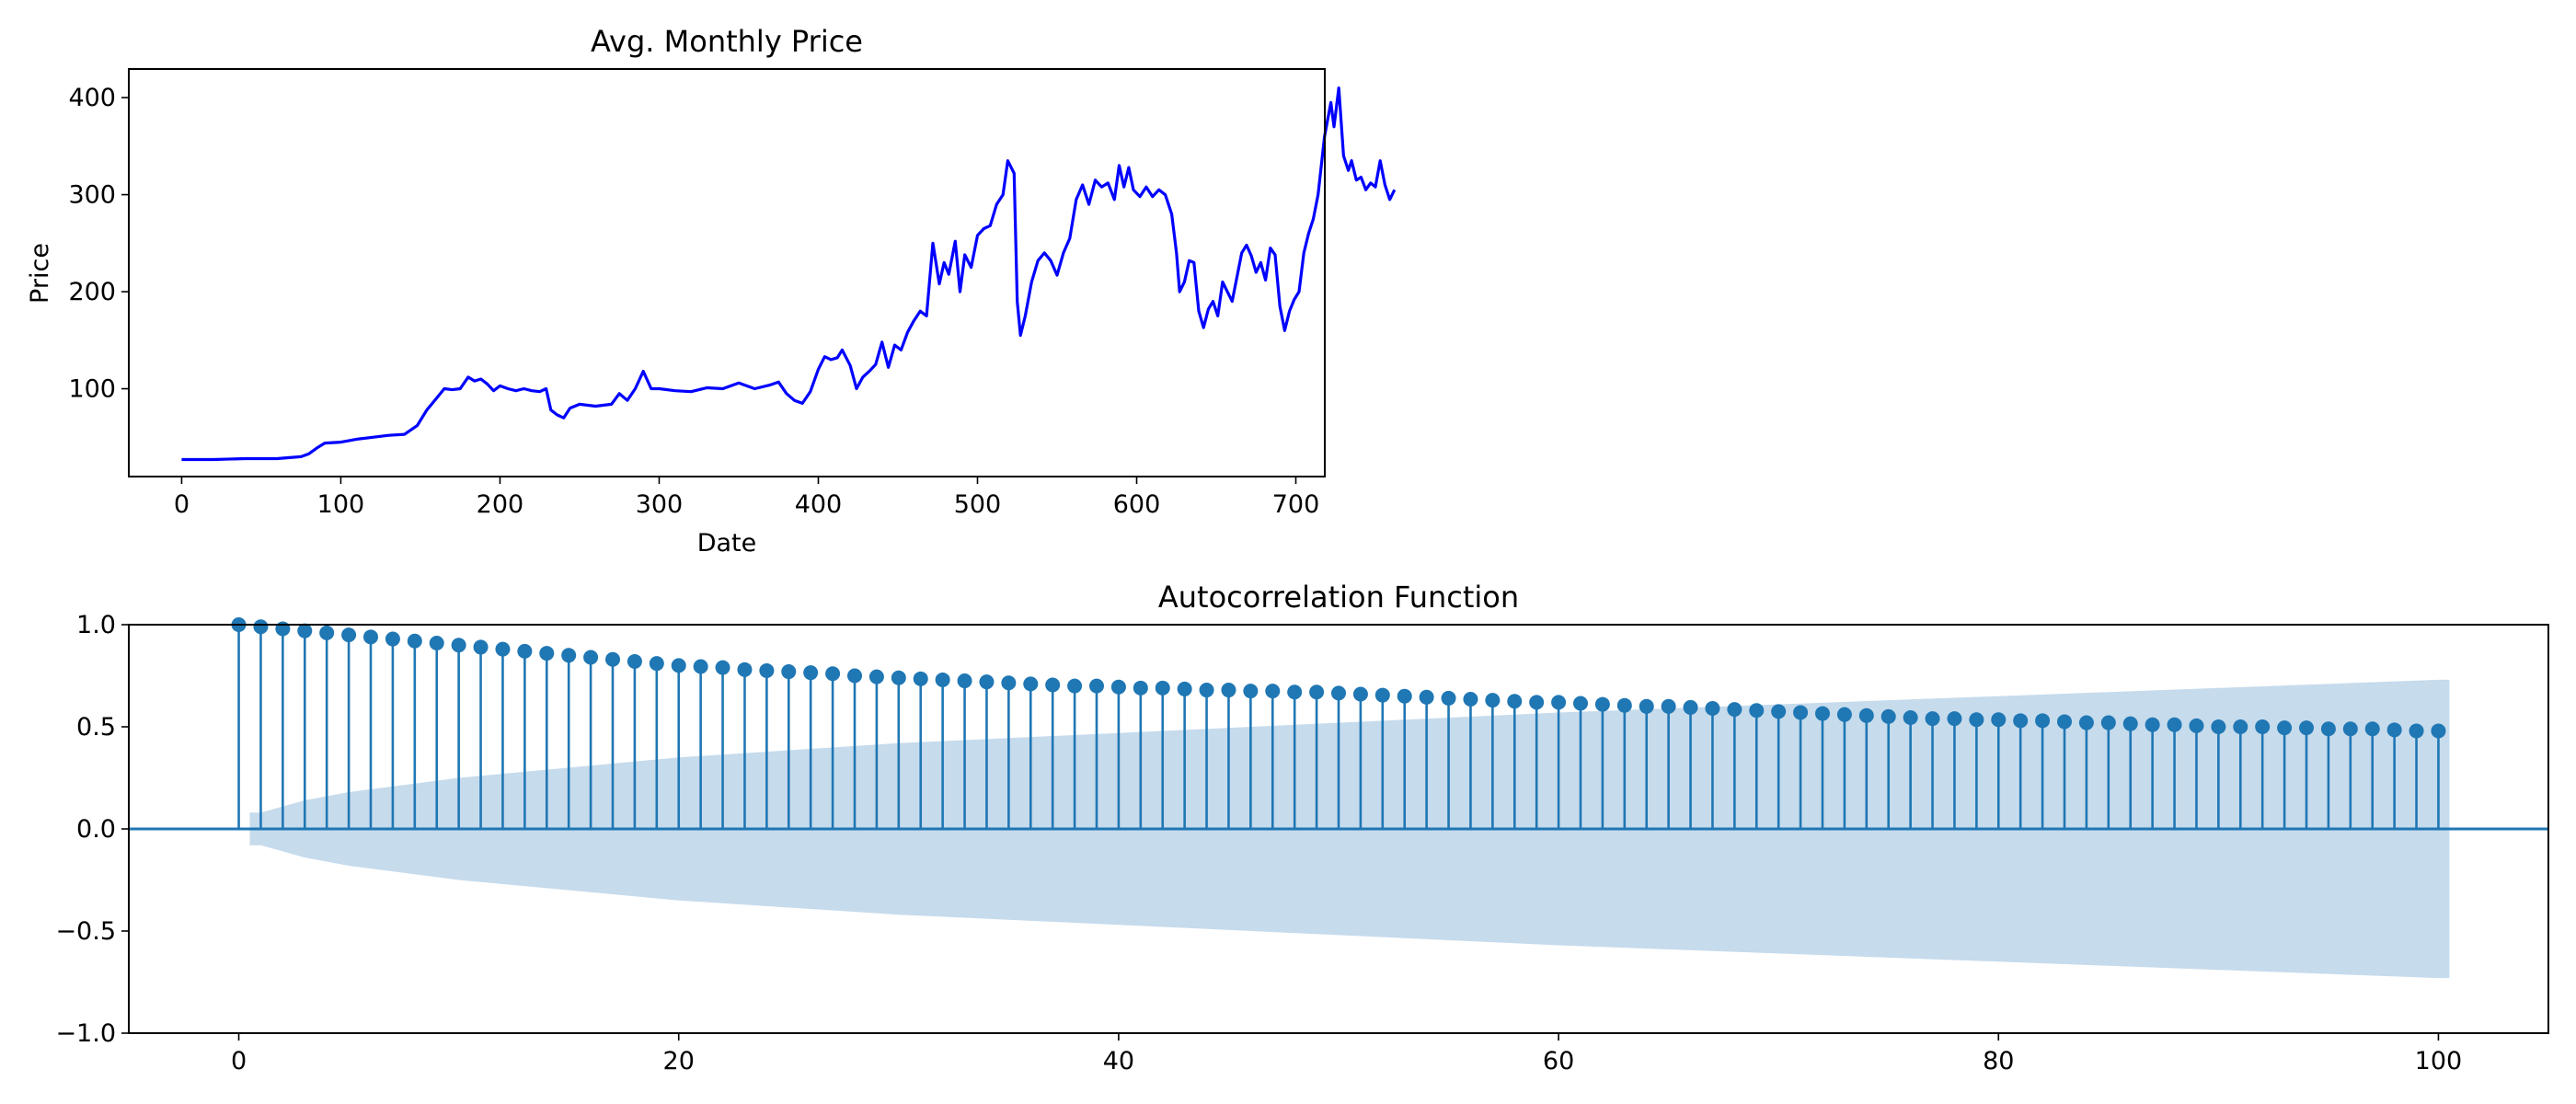 The width and height of the screenshot is (2576, 1104). I want to click on price-chart-title: Avg. Monthly Price, so click(727, 41).